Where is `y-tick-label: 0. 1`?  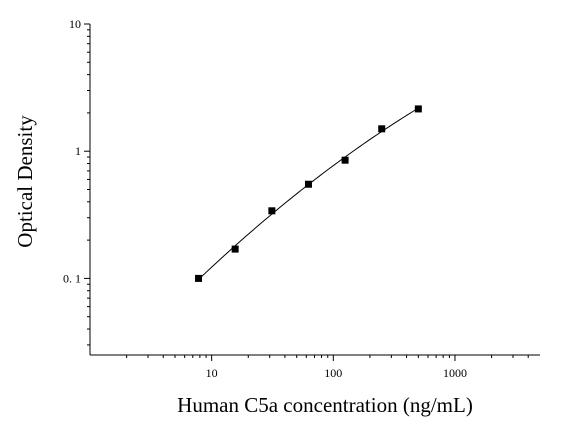
y-tick-label: 0. 1 is located at coordinates (72, 278).